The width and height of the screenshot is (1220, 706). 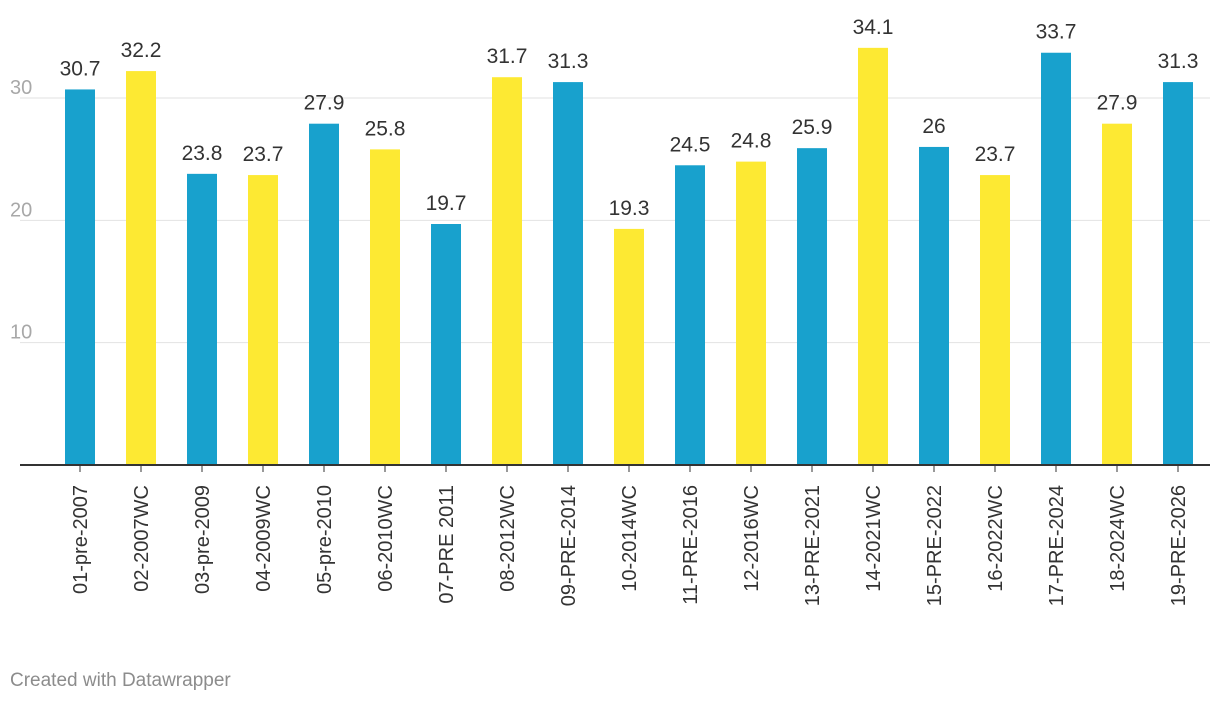 I want to click on y-tick-label: 30, so click(x=21, y=88).